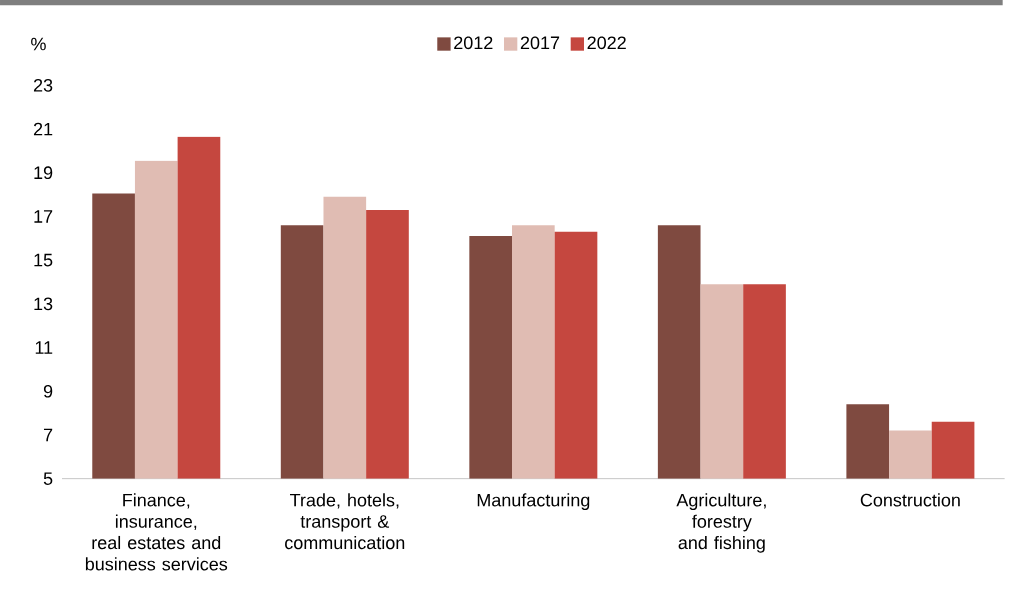 The width and height of the screenshot is (1016, 607). Describe the element at coordinates (156, 532) in the screenshot. I see `x-tick-label: Finance, insurance, real estates and business services` at that location.